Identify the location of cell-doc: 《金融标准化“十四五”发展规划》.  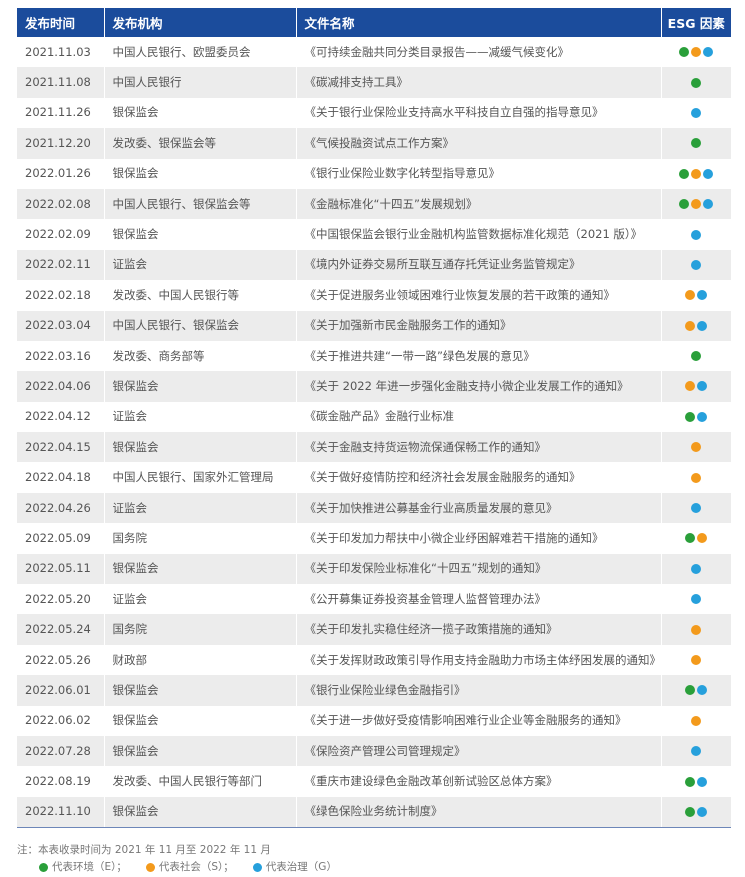
(479, 204).